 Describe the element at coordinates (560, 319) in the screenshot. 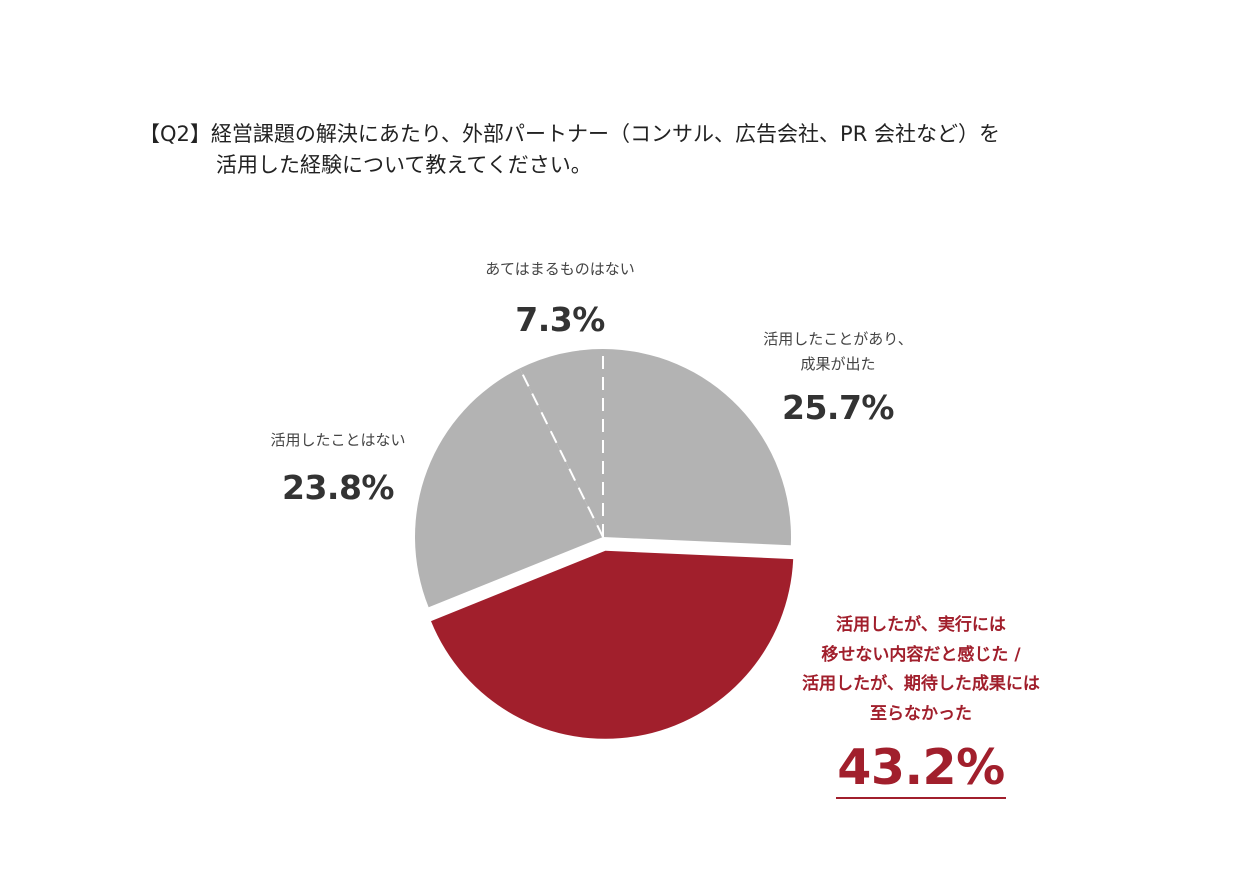

I see `slice-value: 7.3%` at that location.